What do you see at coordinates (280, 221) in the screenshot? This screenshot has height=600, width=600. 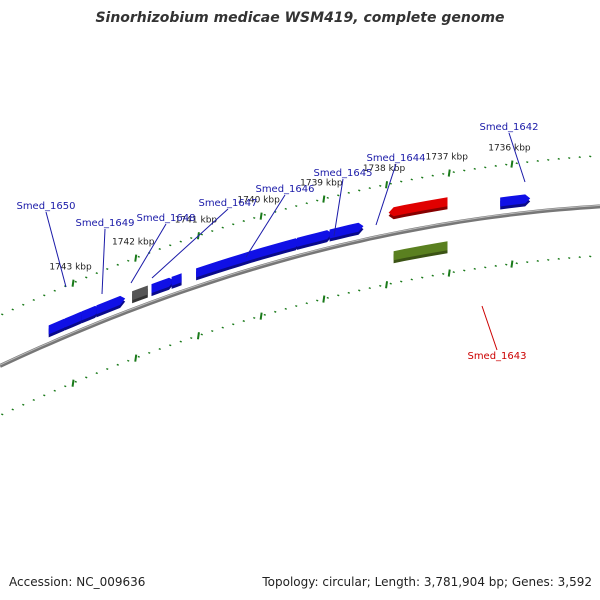 I see `gene-label-group: Smed_1646` at bounding box center [280, 221].